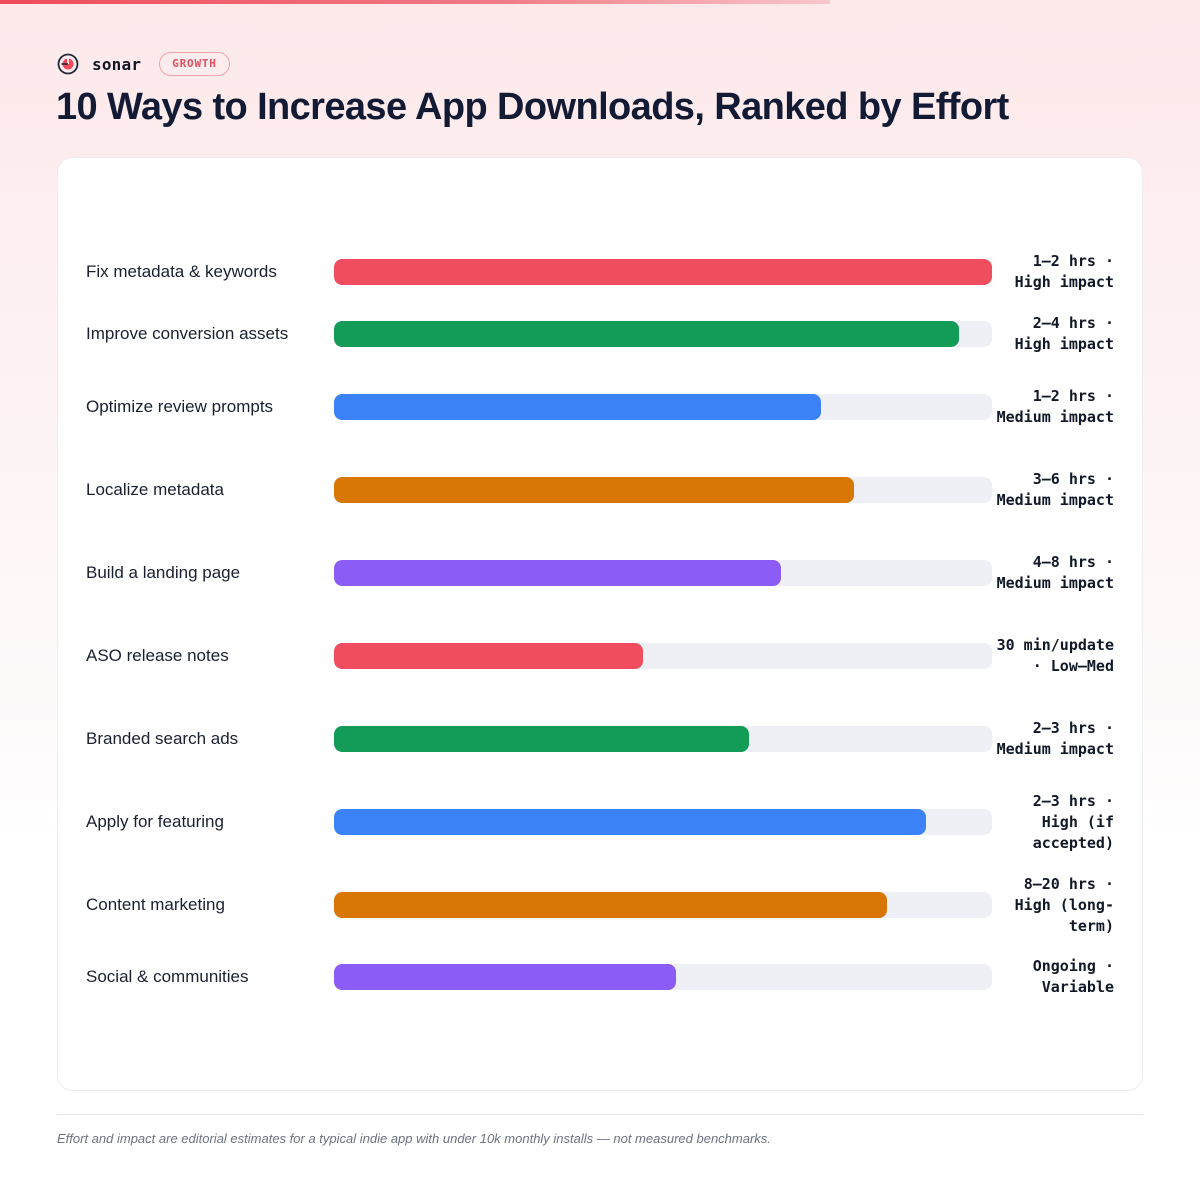 Image resolution: width=1200 pixels, height=1200 pixels. What do you see at coordinates (415, 2) in the screenshot?
I see `top-accent-strip` at bounding box center [415, 2].